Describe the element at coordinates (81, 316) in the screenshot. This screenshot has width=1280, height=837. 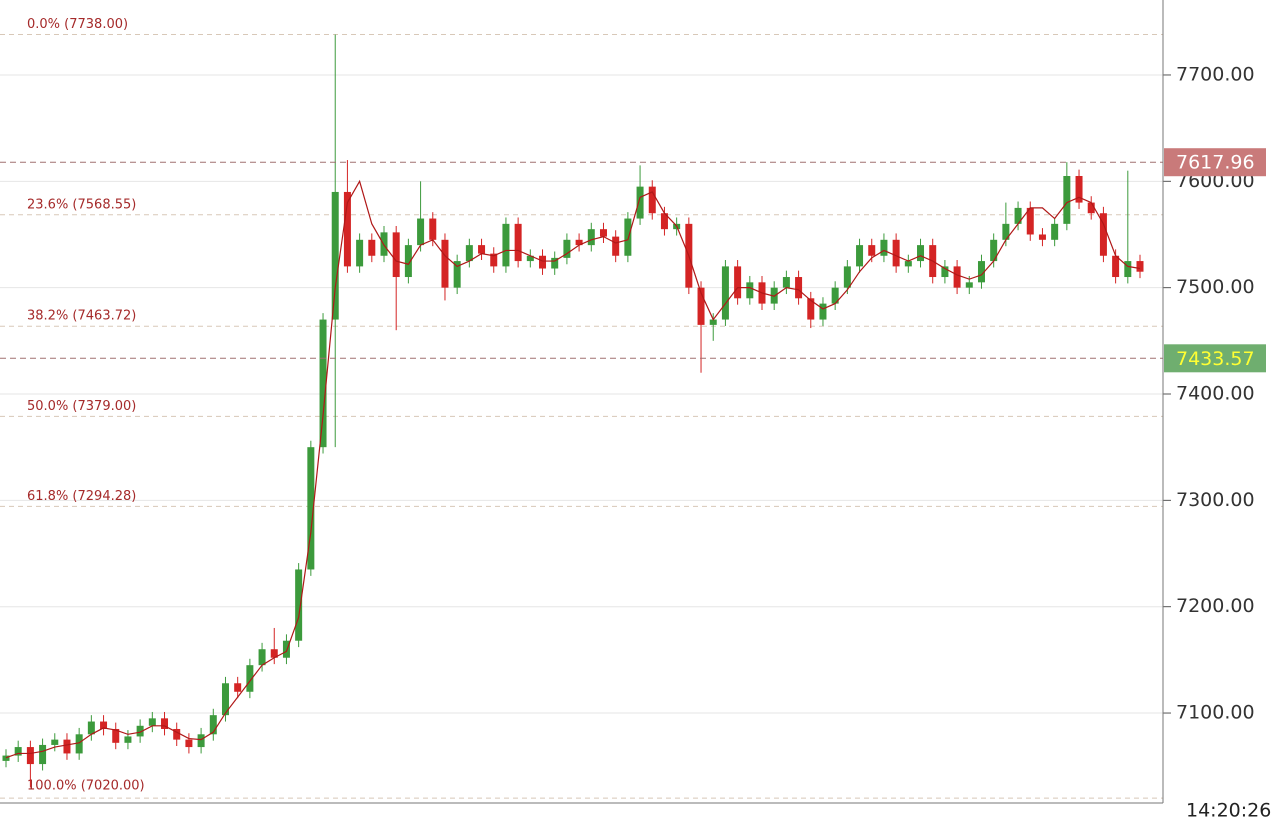
I see `fib-label: 38.2% (7463.72)` at that location.